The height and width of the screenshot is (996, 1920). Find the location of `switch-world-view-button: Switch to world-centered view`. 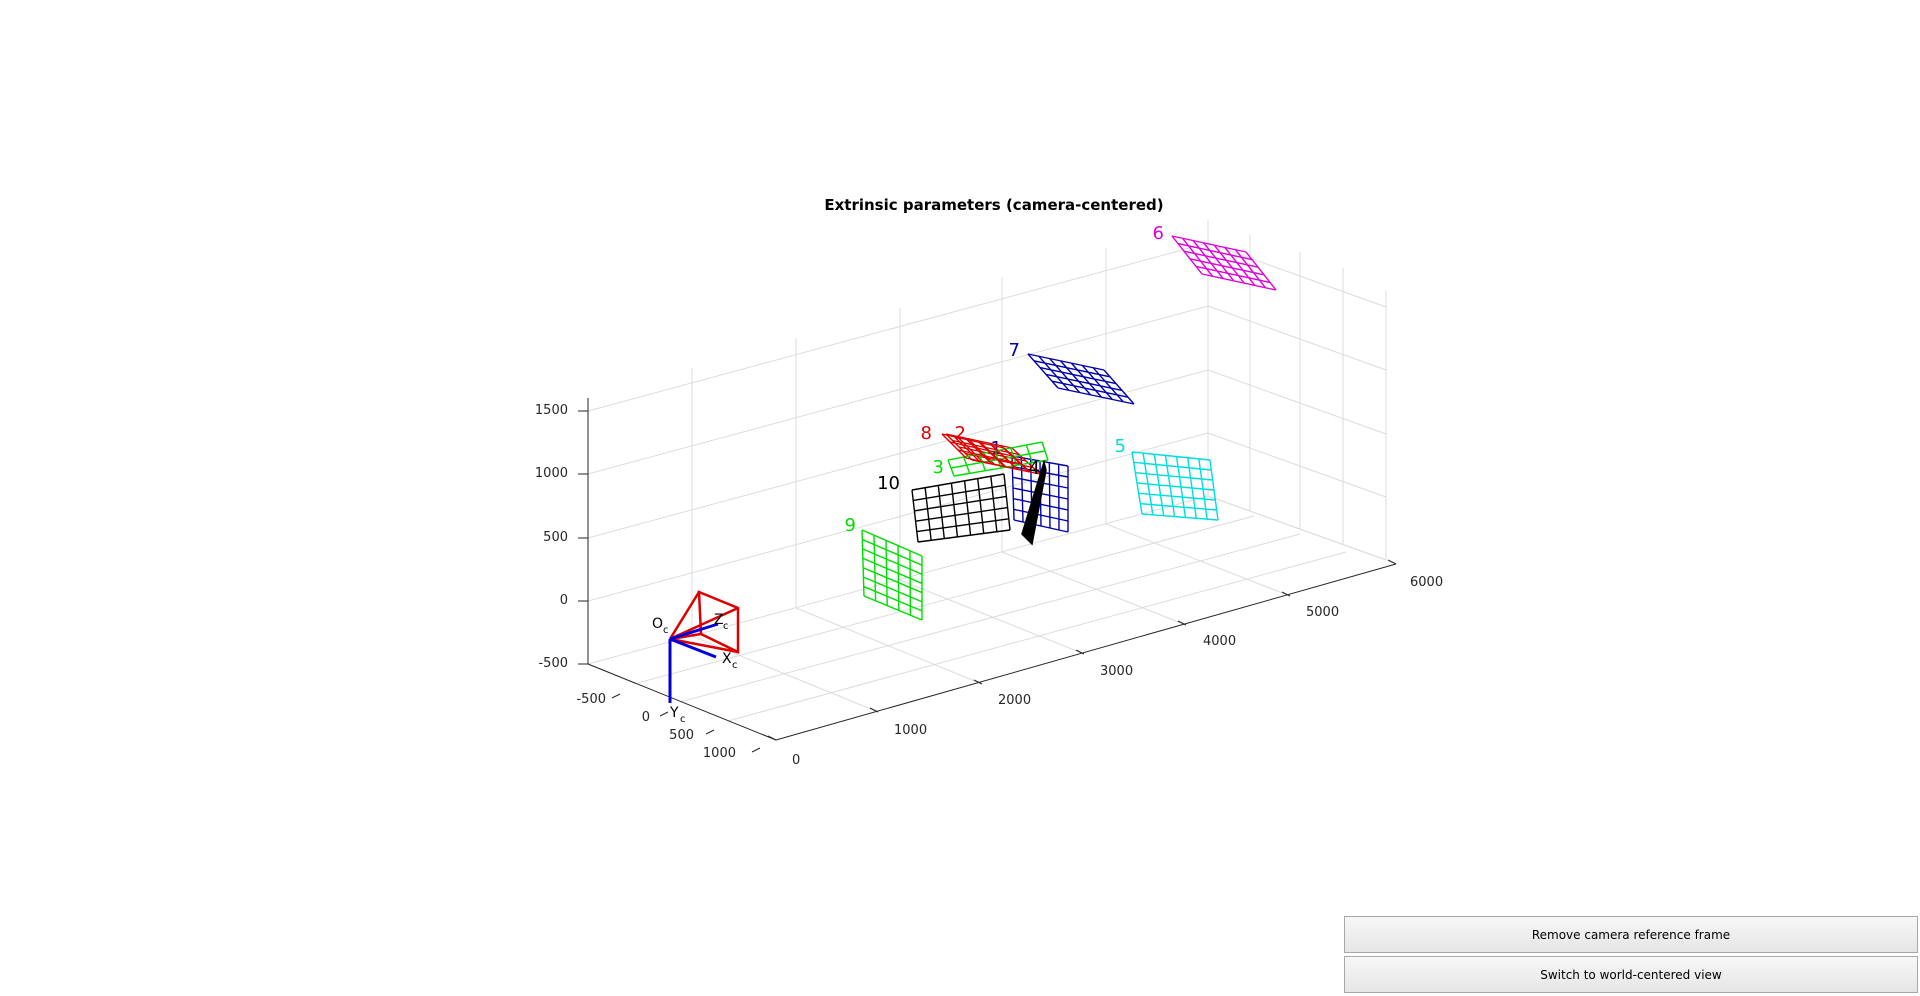

switch-world-view-button: Switch to world-centered view is located at coordinates (1631, 974).